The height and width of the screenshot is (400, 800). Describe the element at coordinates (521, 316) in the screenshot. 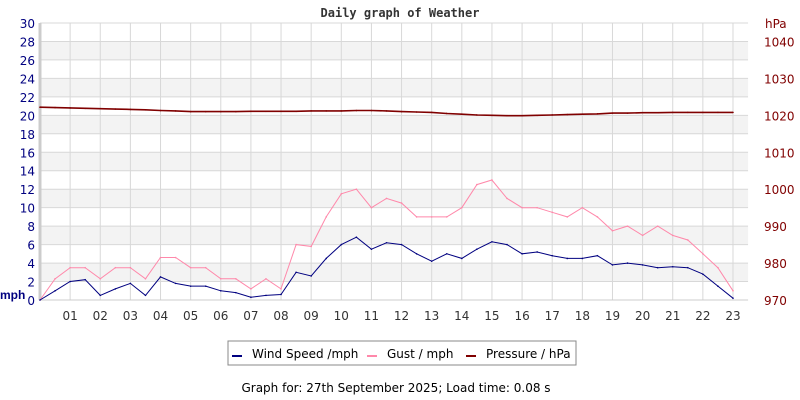

I see `x-tick-label: 16` at that location.